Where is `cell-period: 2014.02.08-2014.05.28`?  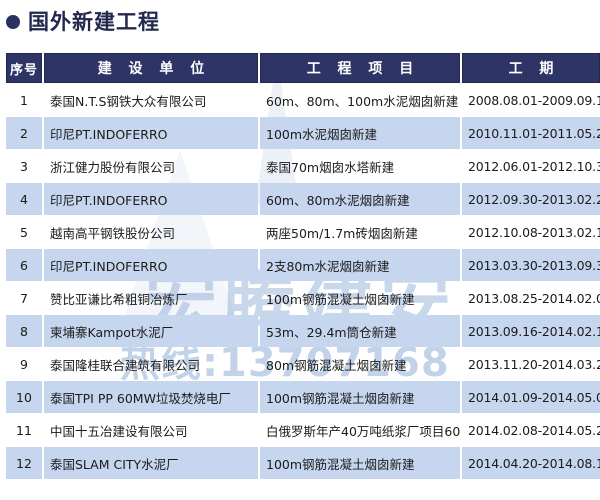
cell-period: 2014.02.08-2014.05.28 is located at coordinates (534, 430).